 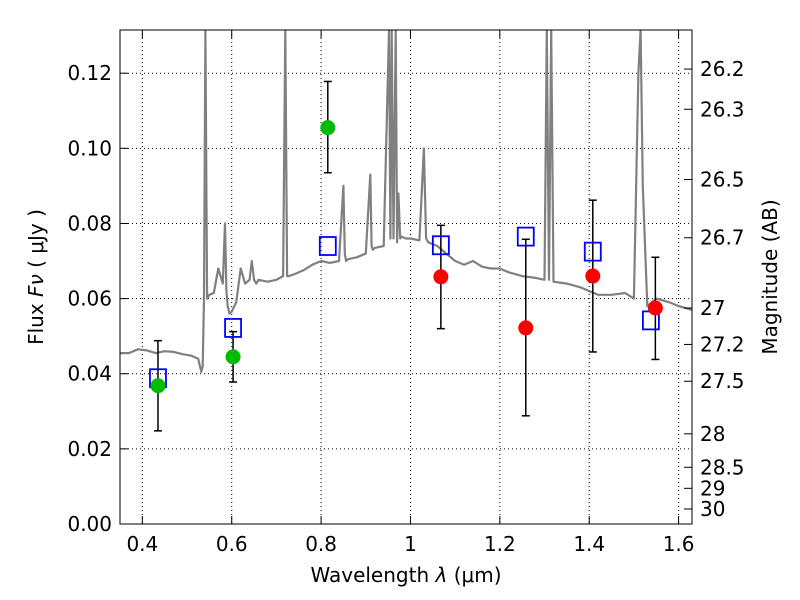 What do you see at coordinates (89, 223) in the screenshot?
I see `y-tick-label: 0.08` at bounding box center [89, 223].